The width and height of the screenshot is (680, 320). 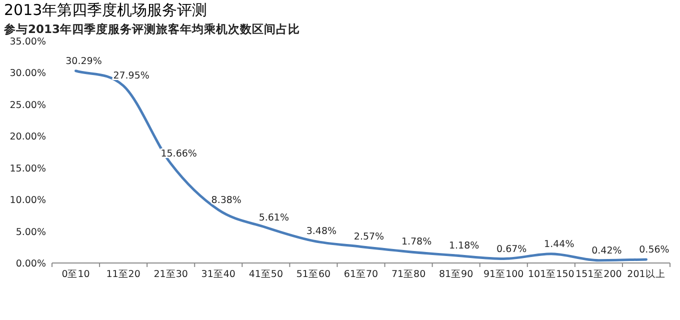 What do you see at coordinates (123, 274) in the screenshot?
I see `x-tick-label: 11至20` at bounding box center [123, 274].